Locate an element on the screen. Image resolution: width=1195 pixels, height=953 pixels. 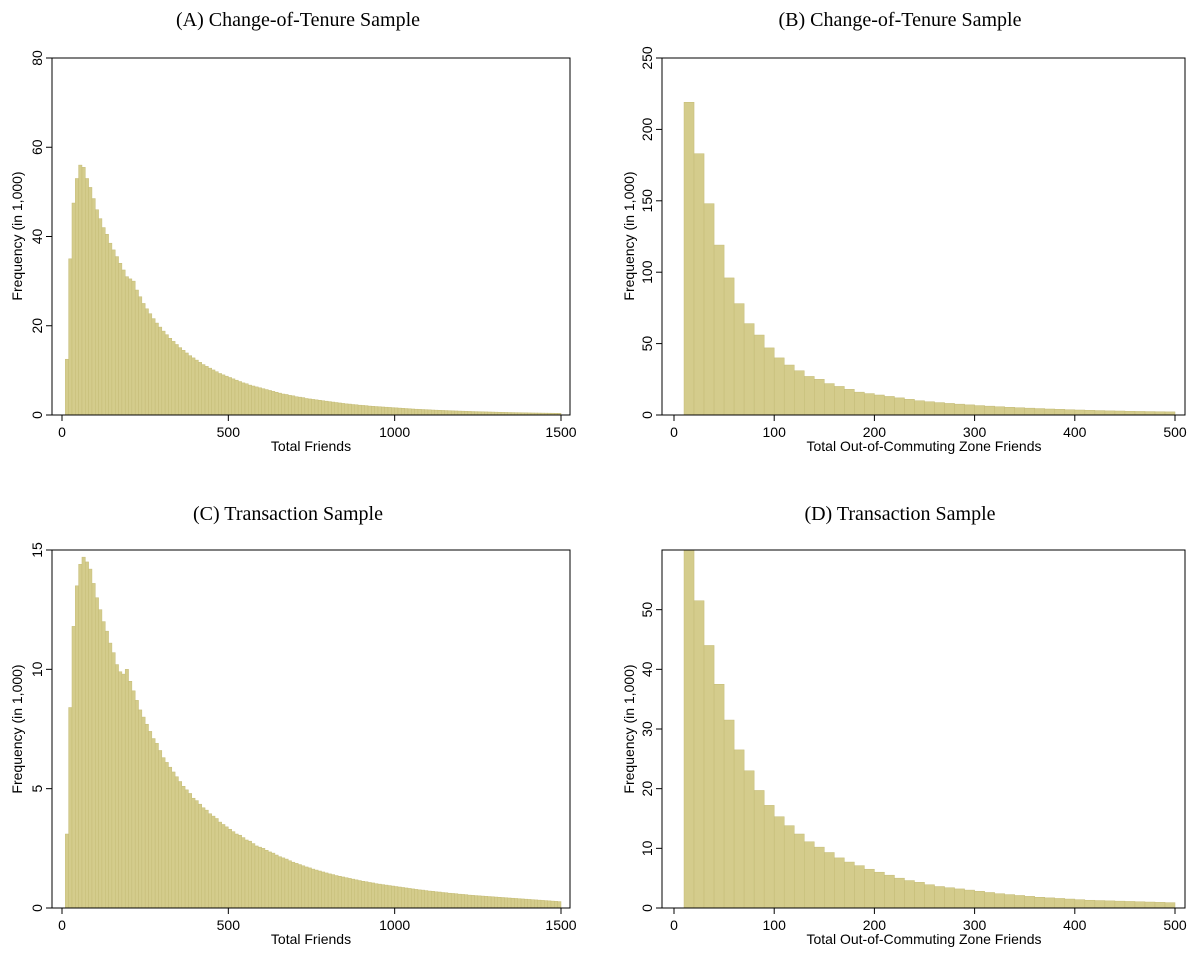
panel-d-y-tick-label: 0 is located at coordinates (647, 908).